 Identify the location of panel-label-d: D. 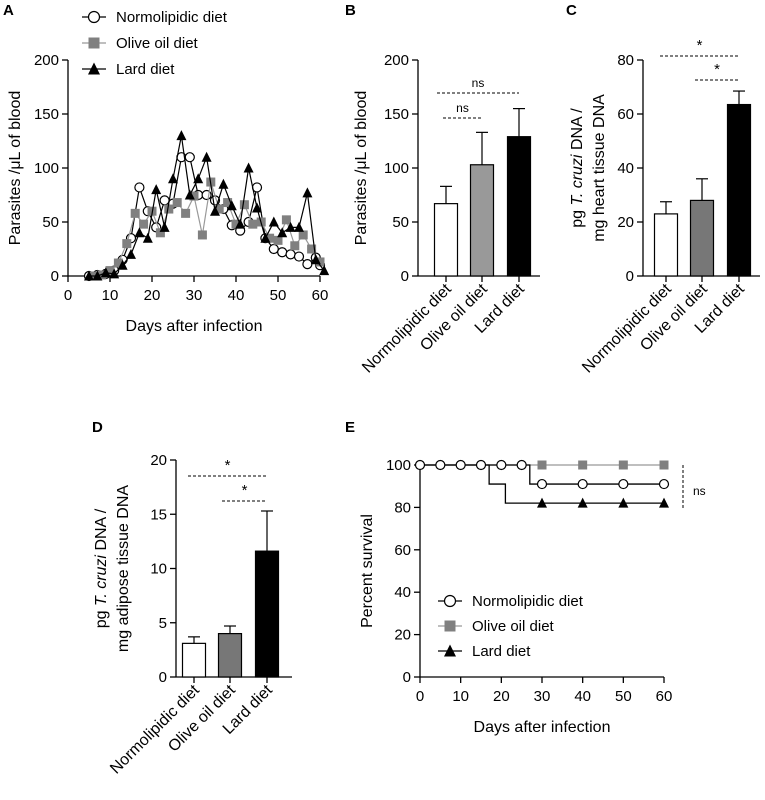
(97, 427).